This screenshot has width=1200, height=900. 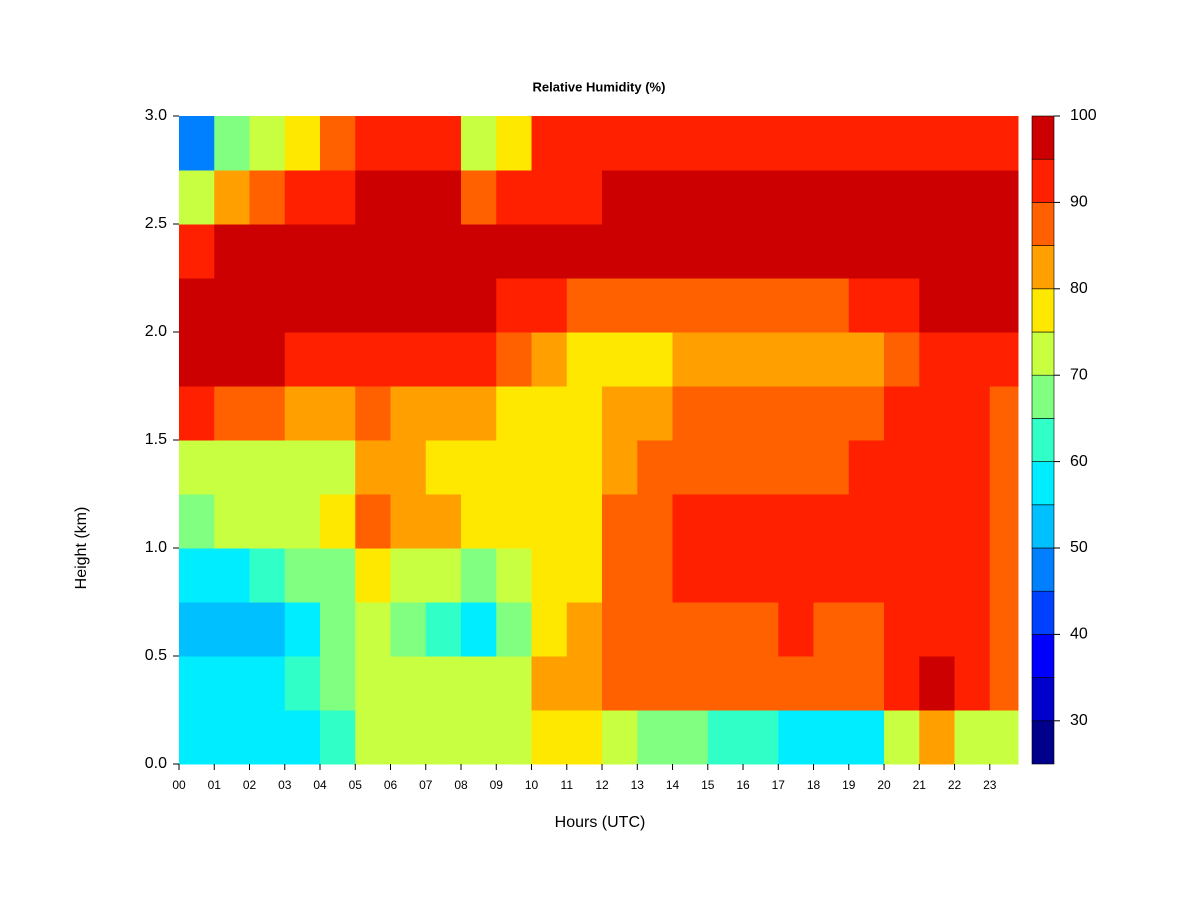 What do you see at coordinates (849, 785) in the screenshot?
I see `x-tick-label: 19` at bounding box center [849, 785].